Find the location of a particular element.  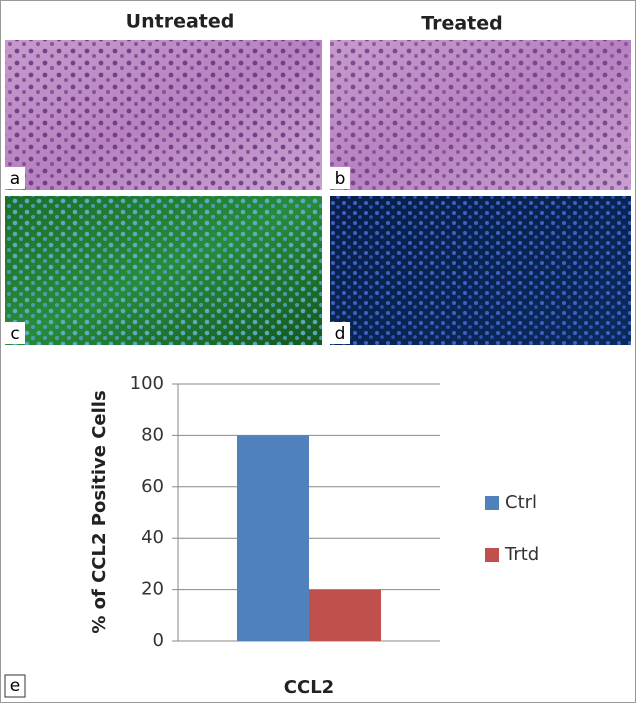

y-tick-label: 100 is located at coordinates (147, 383).